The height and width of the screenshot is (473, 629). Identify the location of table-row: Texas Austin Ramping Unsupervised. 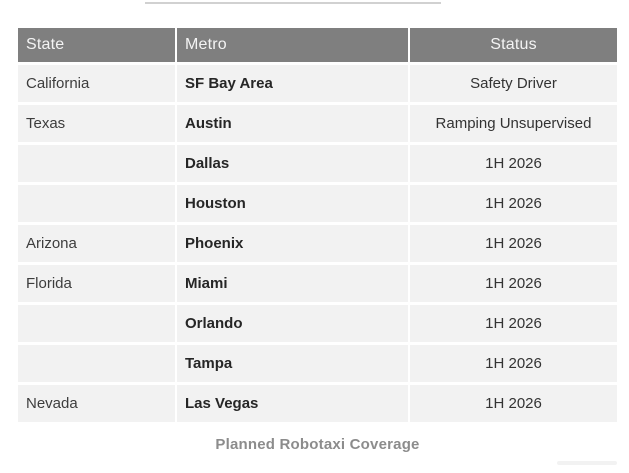
(317, 123).